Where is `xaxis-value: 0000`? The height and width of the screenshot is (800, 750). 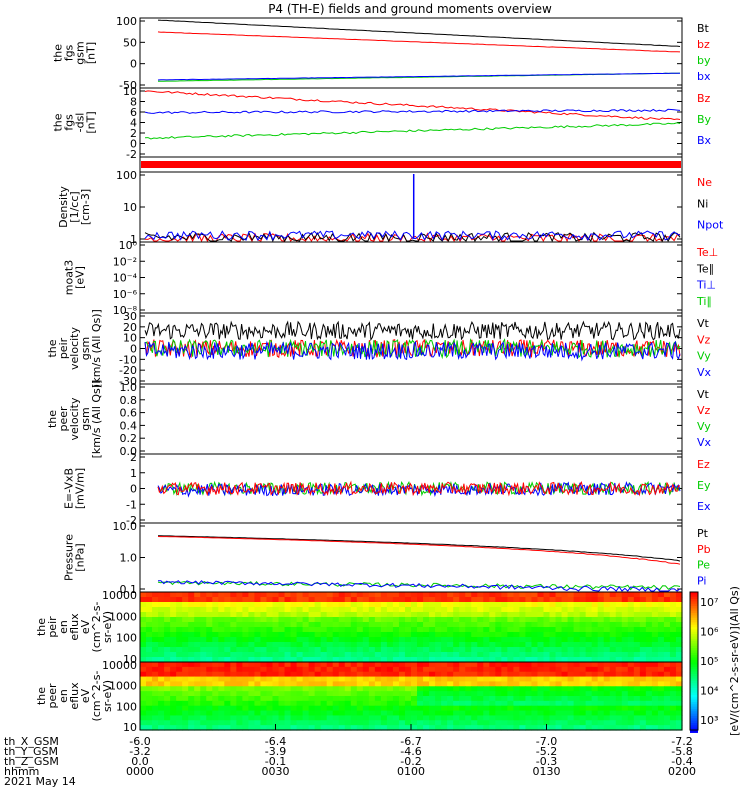 xaxis-value: 0000 is located at coordinates (140, 771).